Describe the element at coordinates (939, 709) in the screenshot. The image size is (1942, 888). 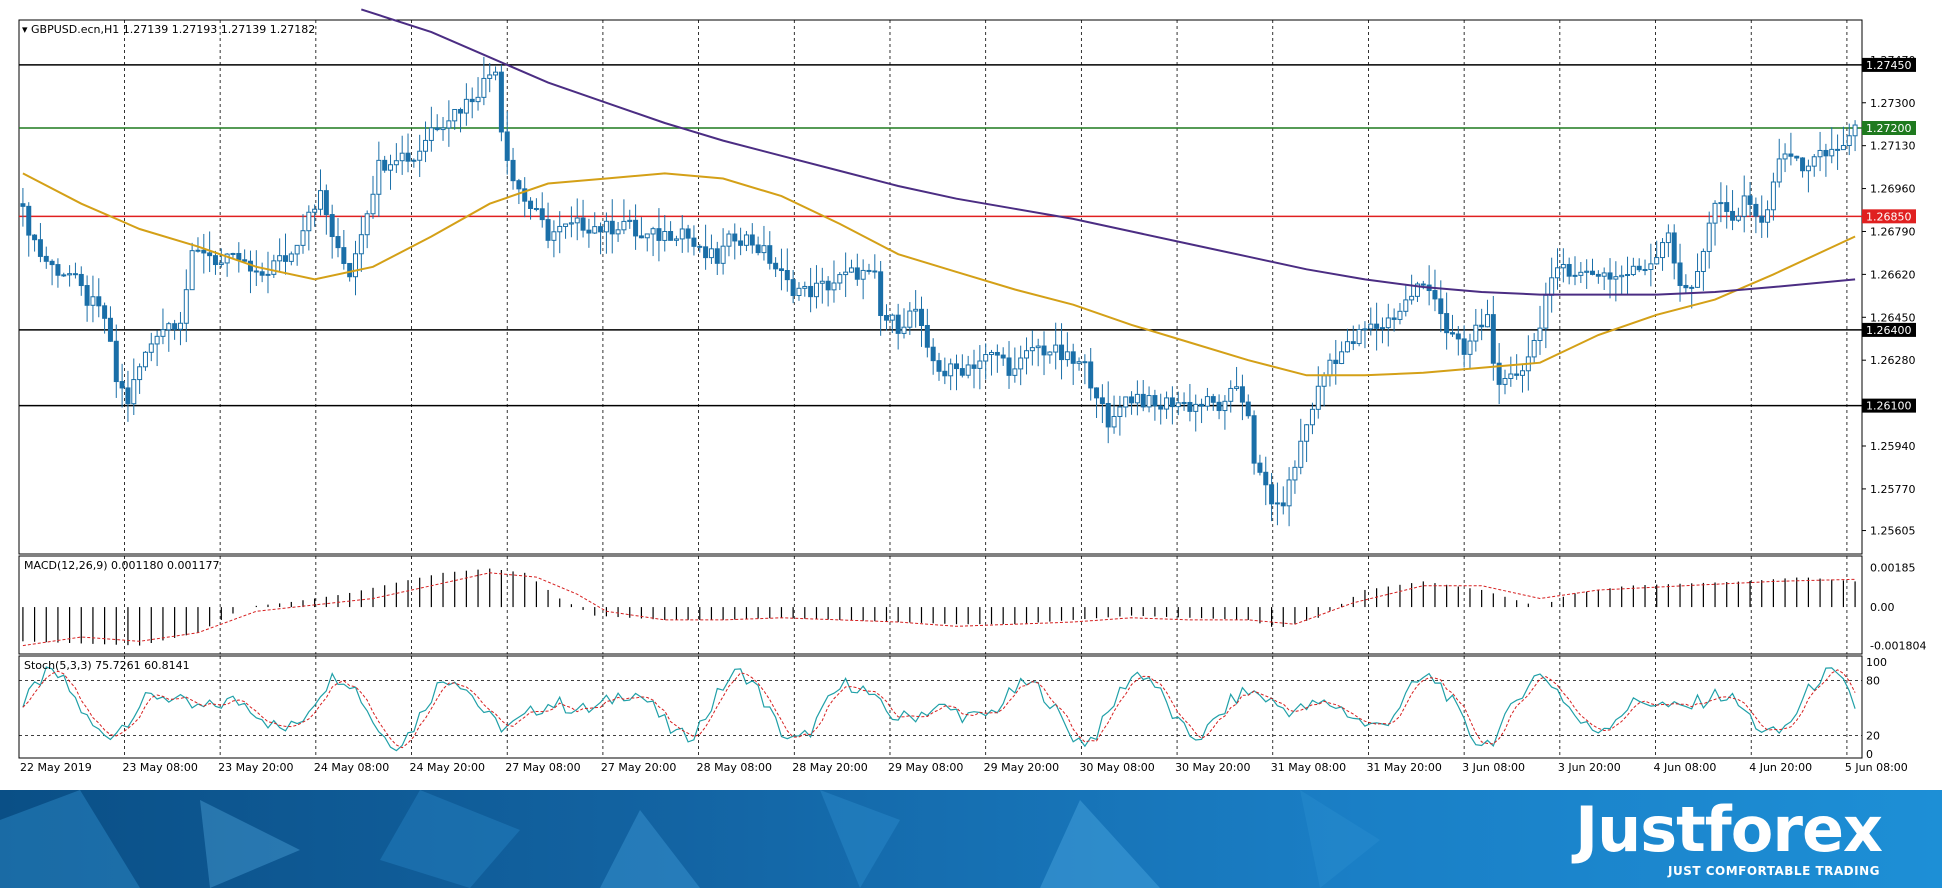
I see `stoch-k-line` at that location.